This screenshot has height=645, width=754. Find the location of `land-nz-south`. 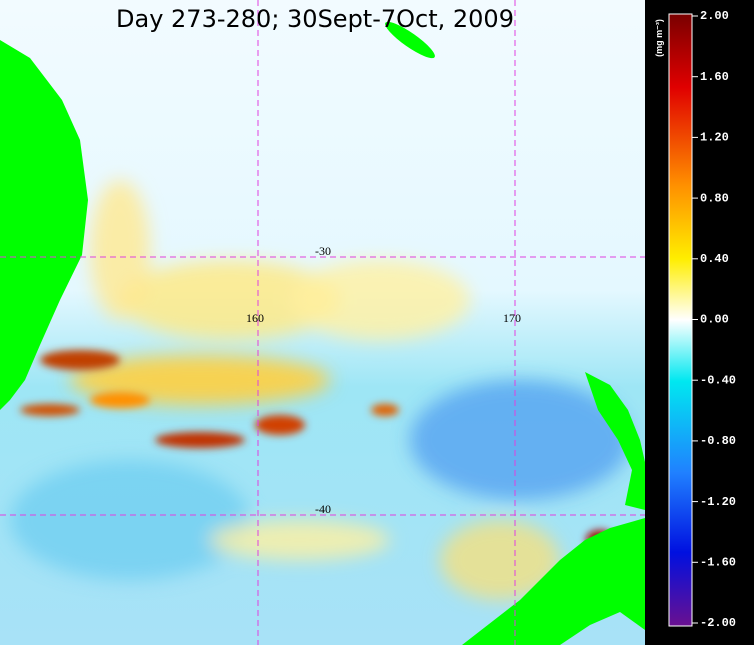

land-nz-south is located at coordinates (553, 581).